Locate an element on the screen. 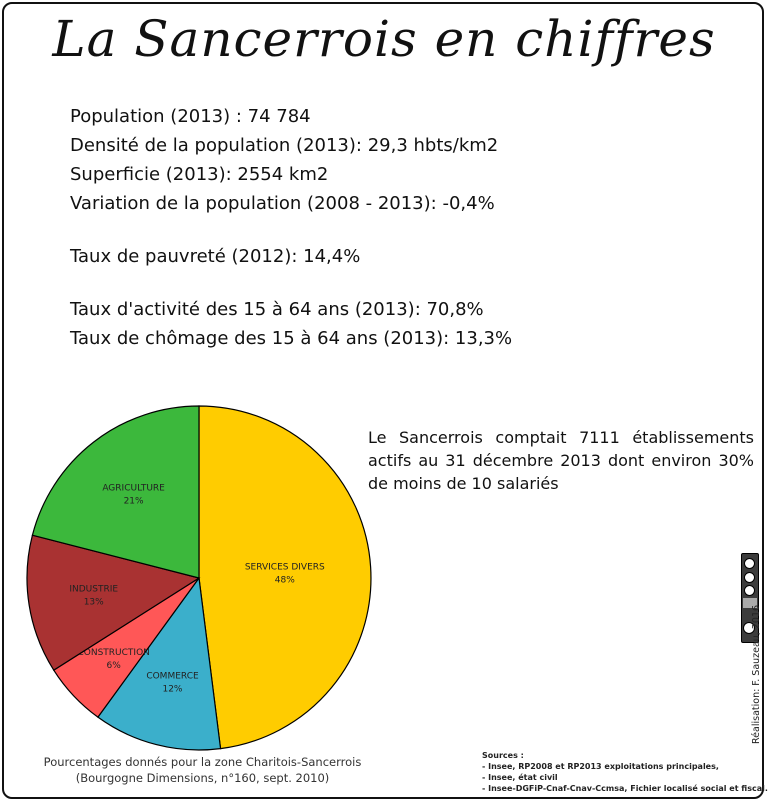 The width and height of the screenshot is (768, 803). pie-label-services-divers: SERVICES DIVERS is located at coordinates (285, 568).